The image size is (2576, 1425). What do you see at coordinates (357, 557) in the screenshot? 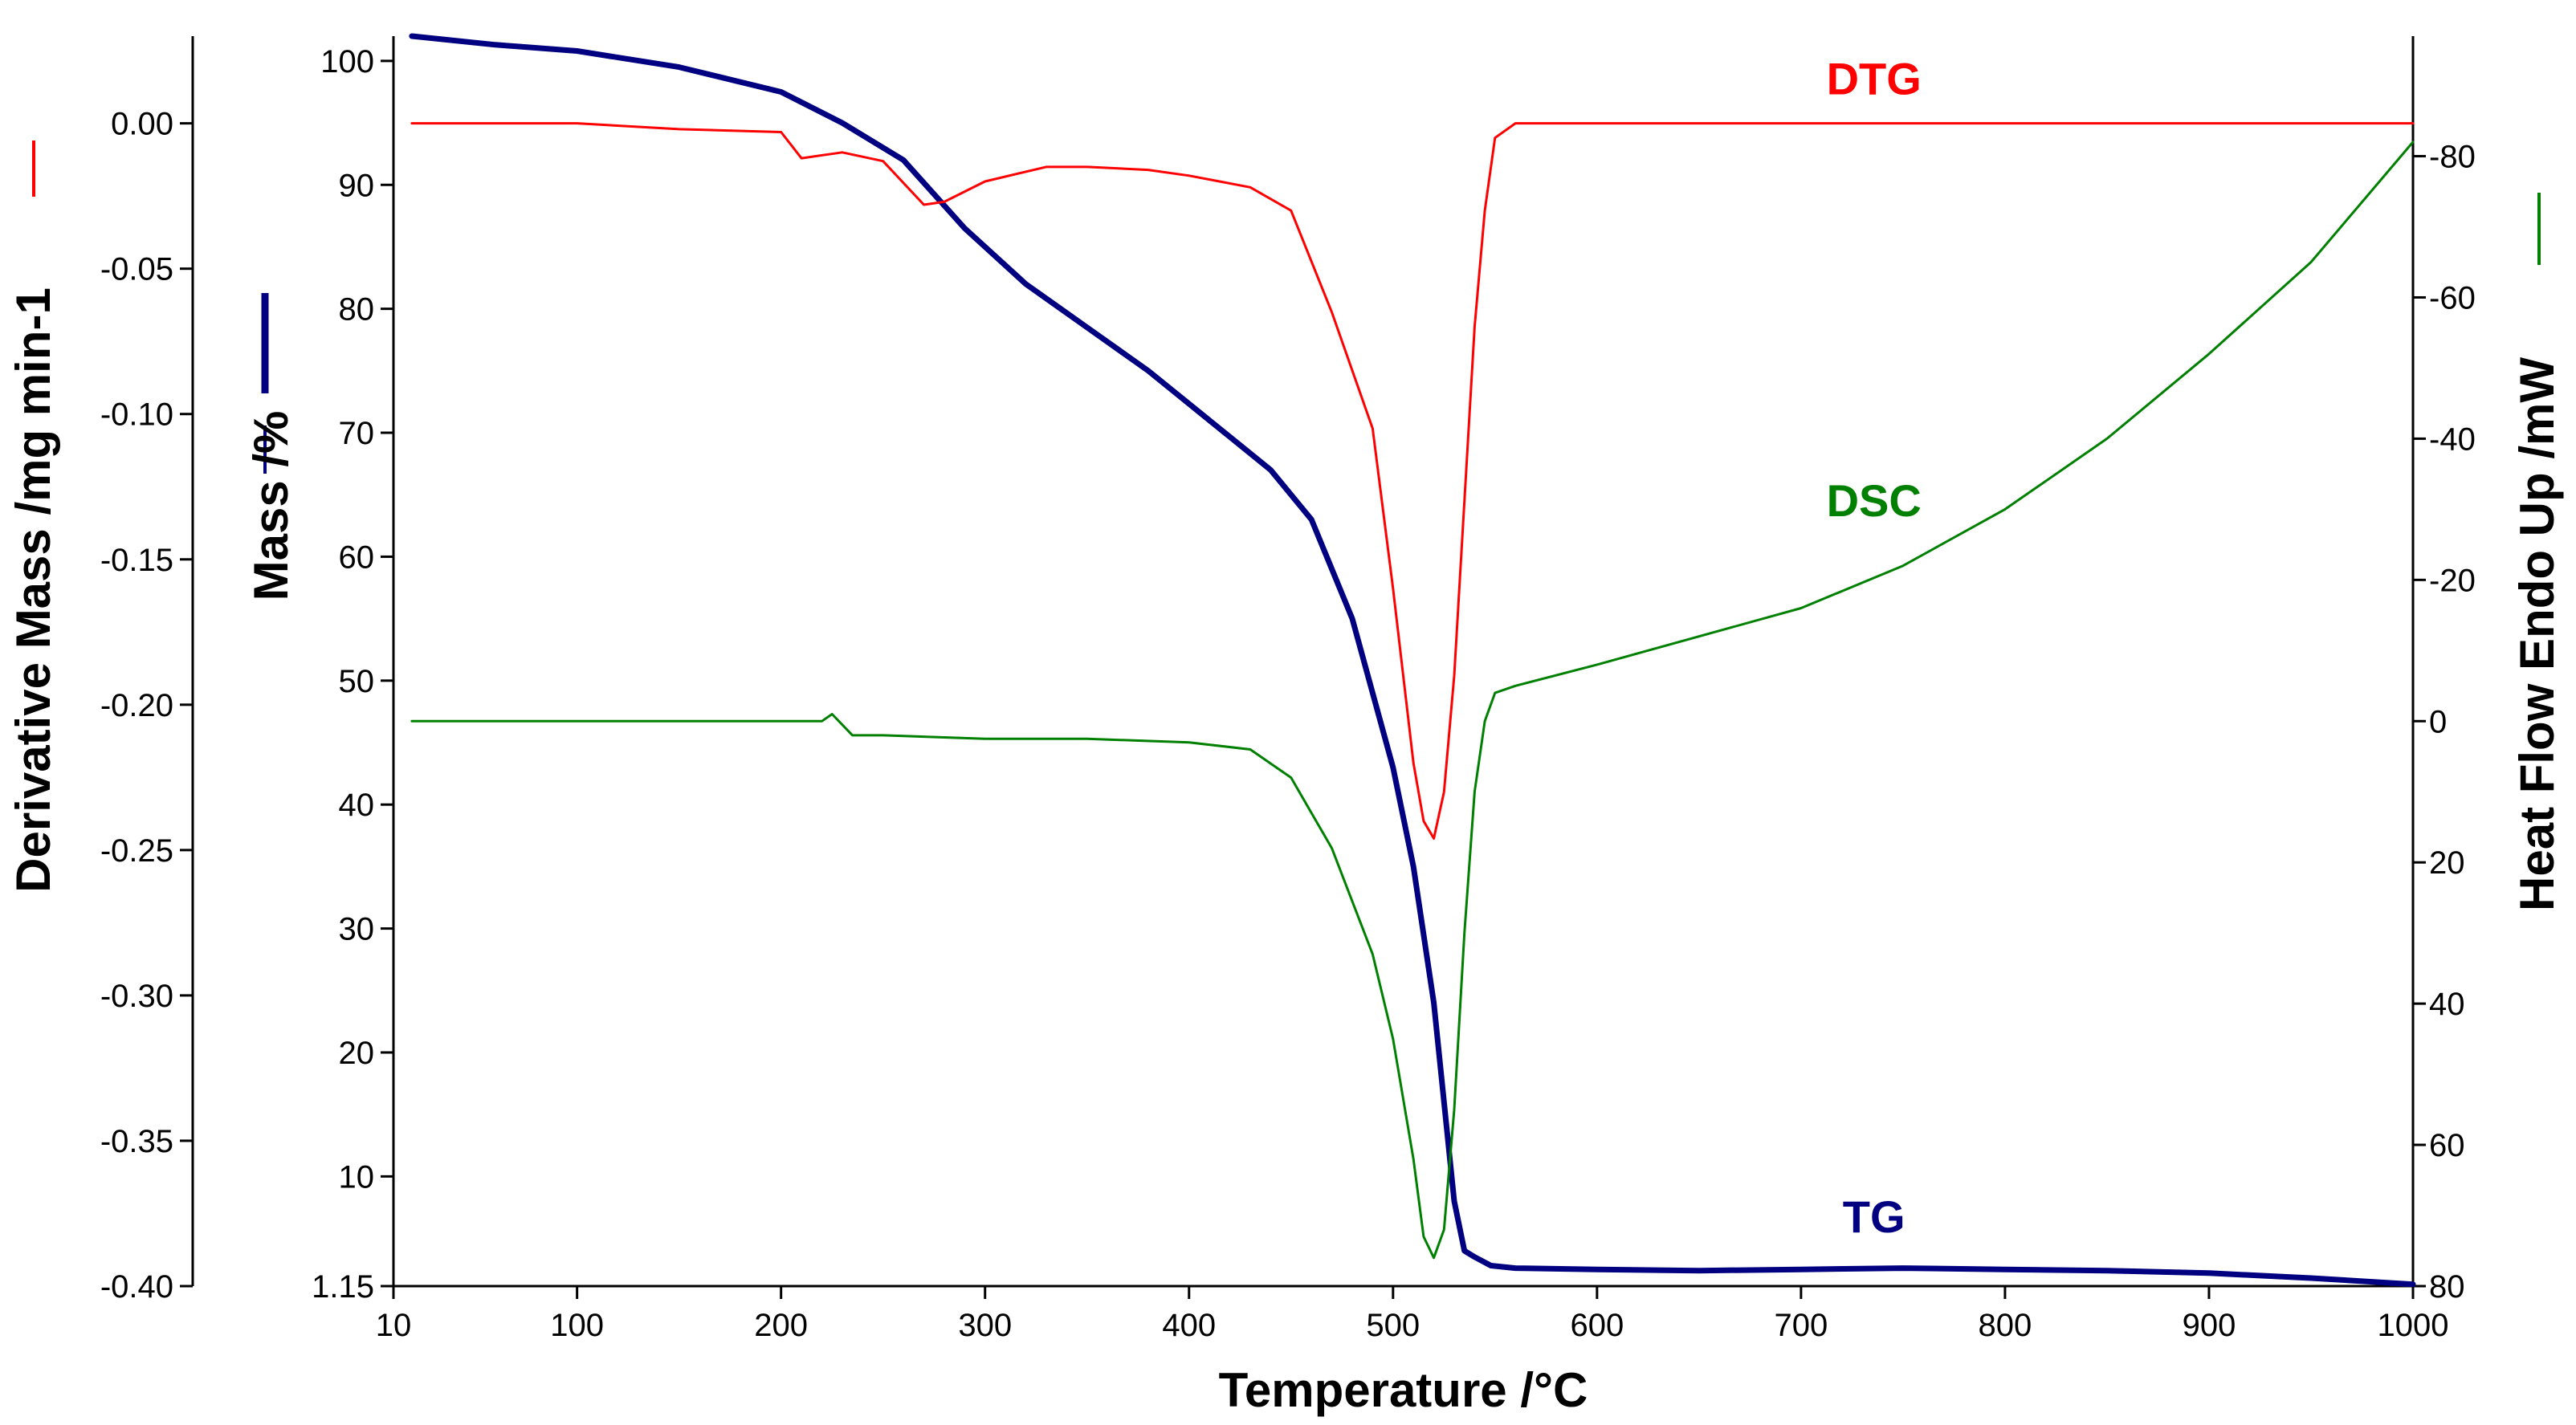
I see `mass-tick-label: 60` at bounding box center [357, 557].